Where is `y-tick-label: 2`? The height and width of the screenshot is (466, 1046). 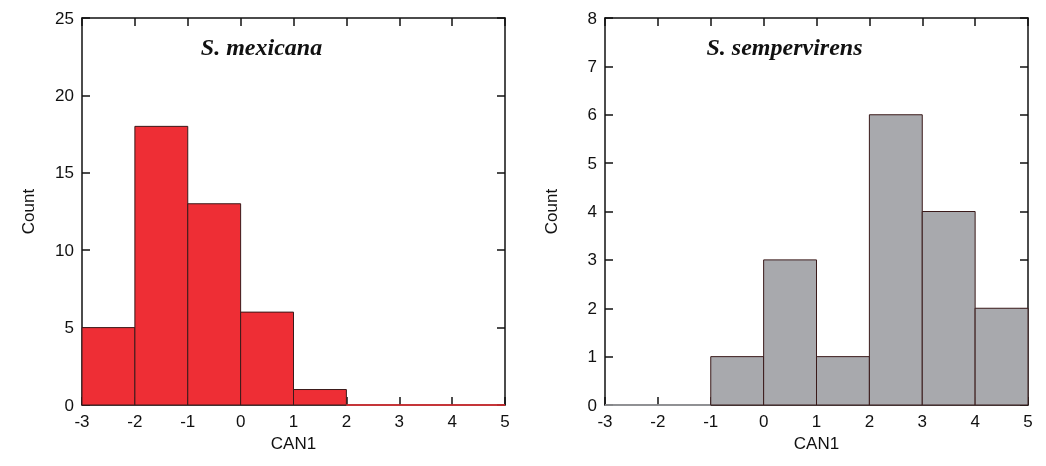
y-tick-label: 2 is located at coordinates (592, 308).